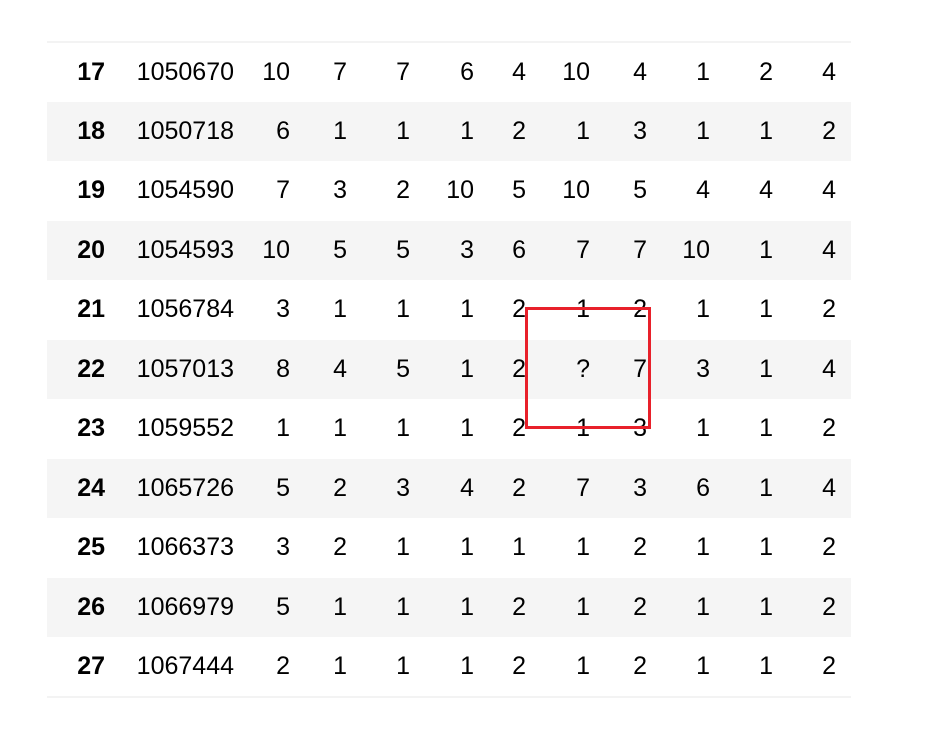  I want to click on row-index: 25, so click(91, 547).